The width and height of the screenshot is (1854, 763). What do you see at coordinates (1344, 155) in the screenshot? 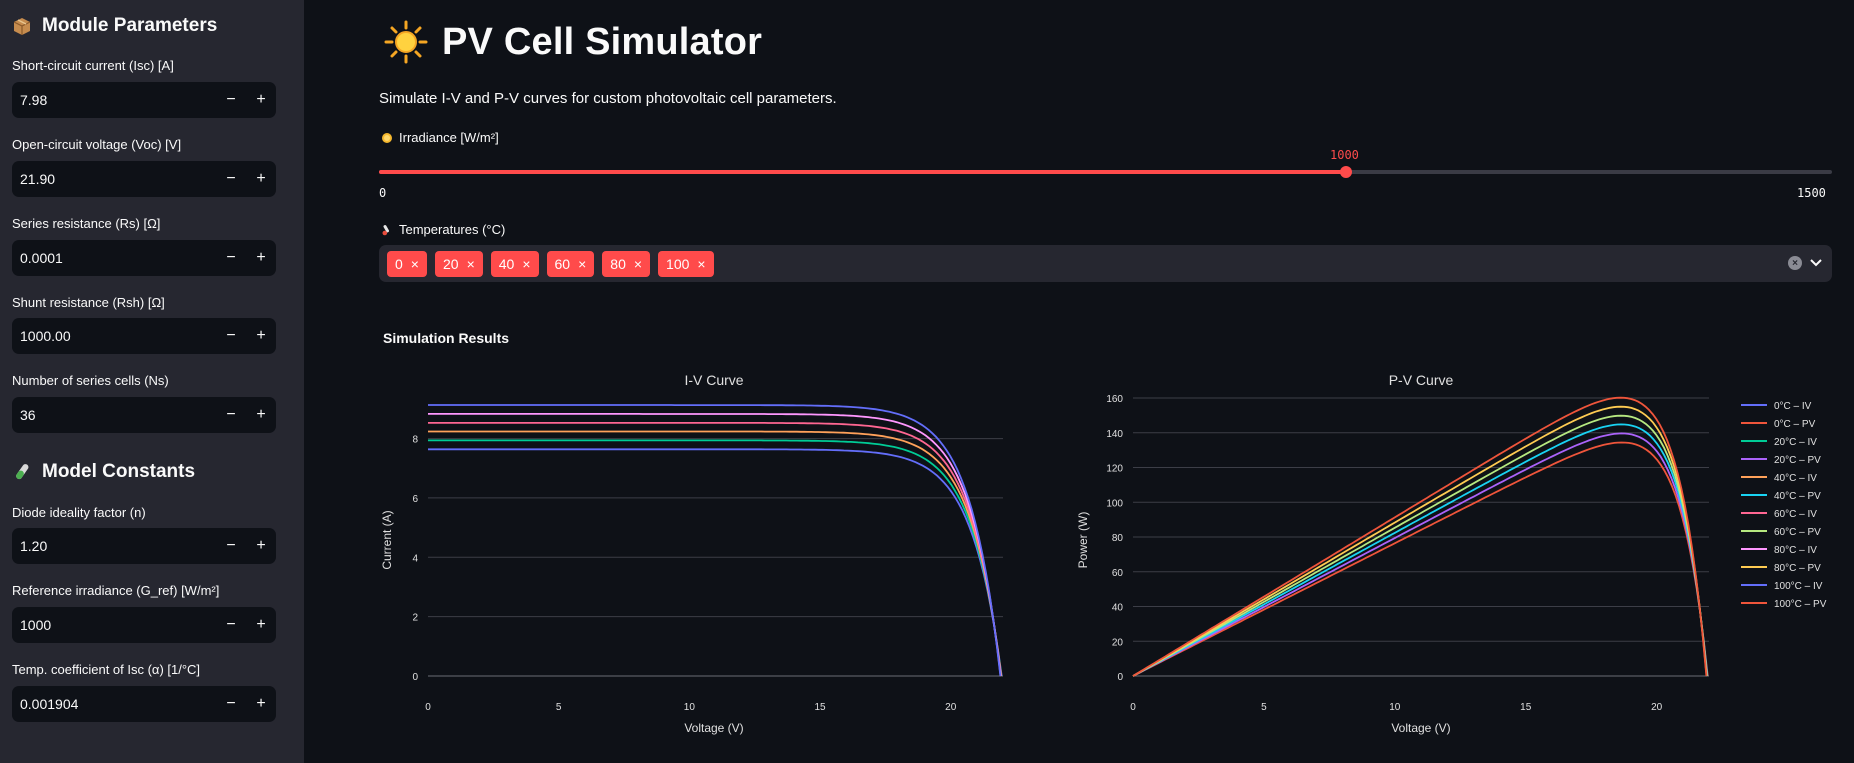
I see `irradiance-current-value: 1000` at bounding box center [1344, 155].